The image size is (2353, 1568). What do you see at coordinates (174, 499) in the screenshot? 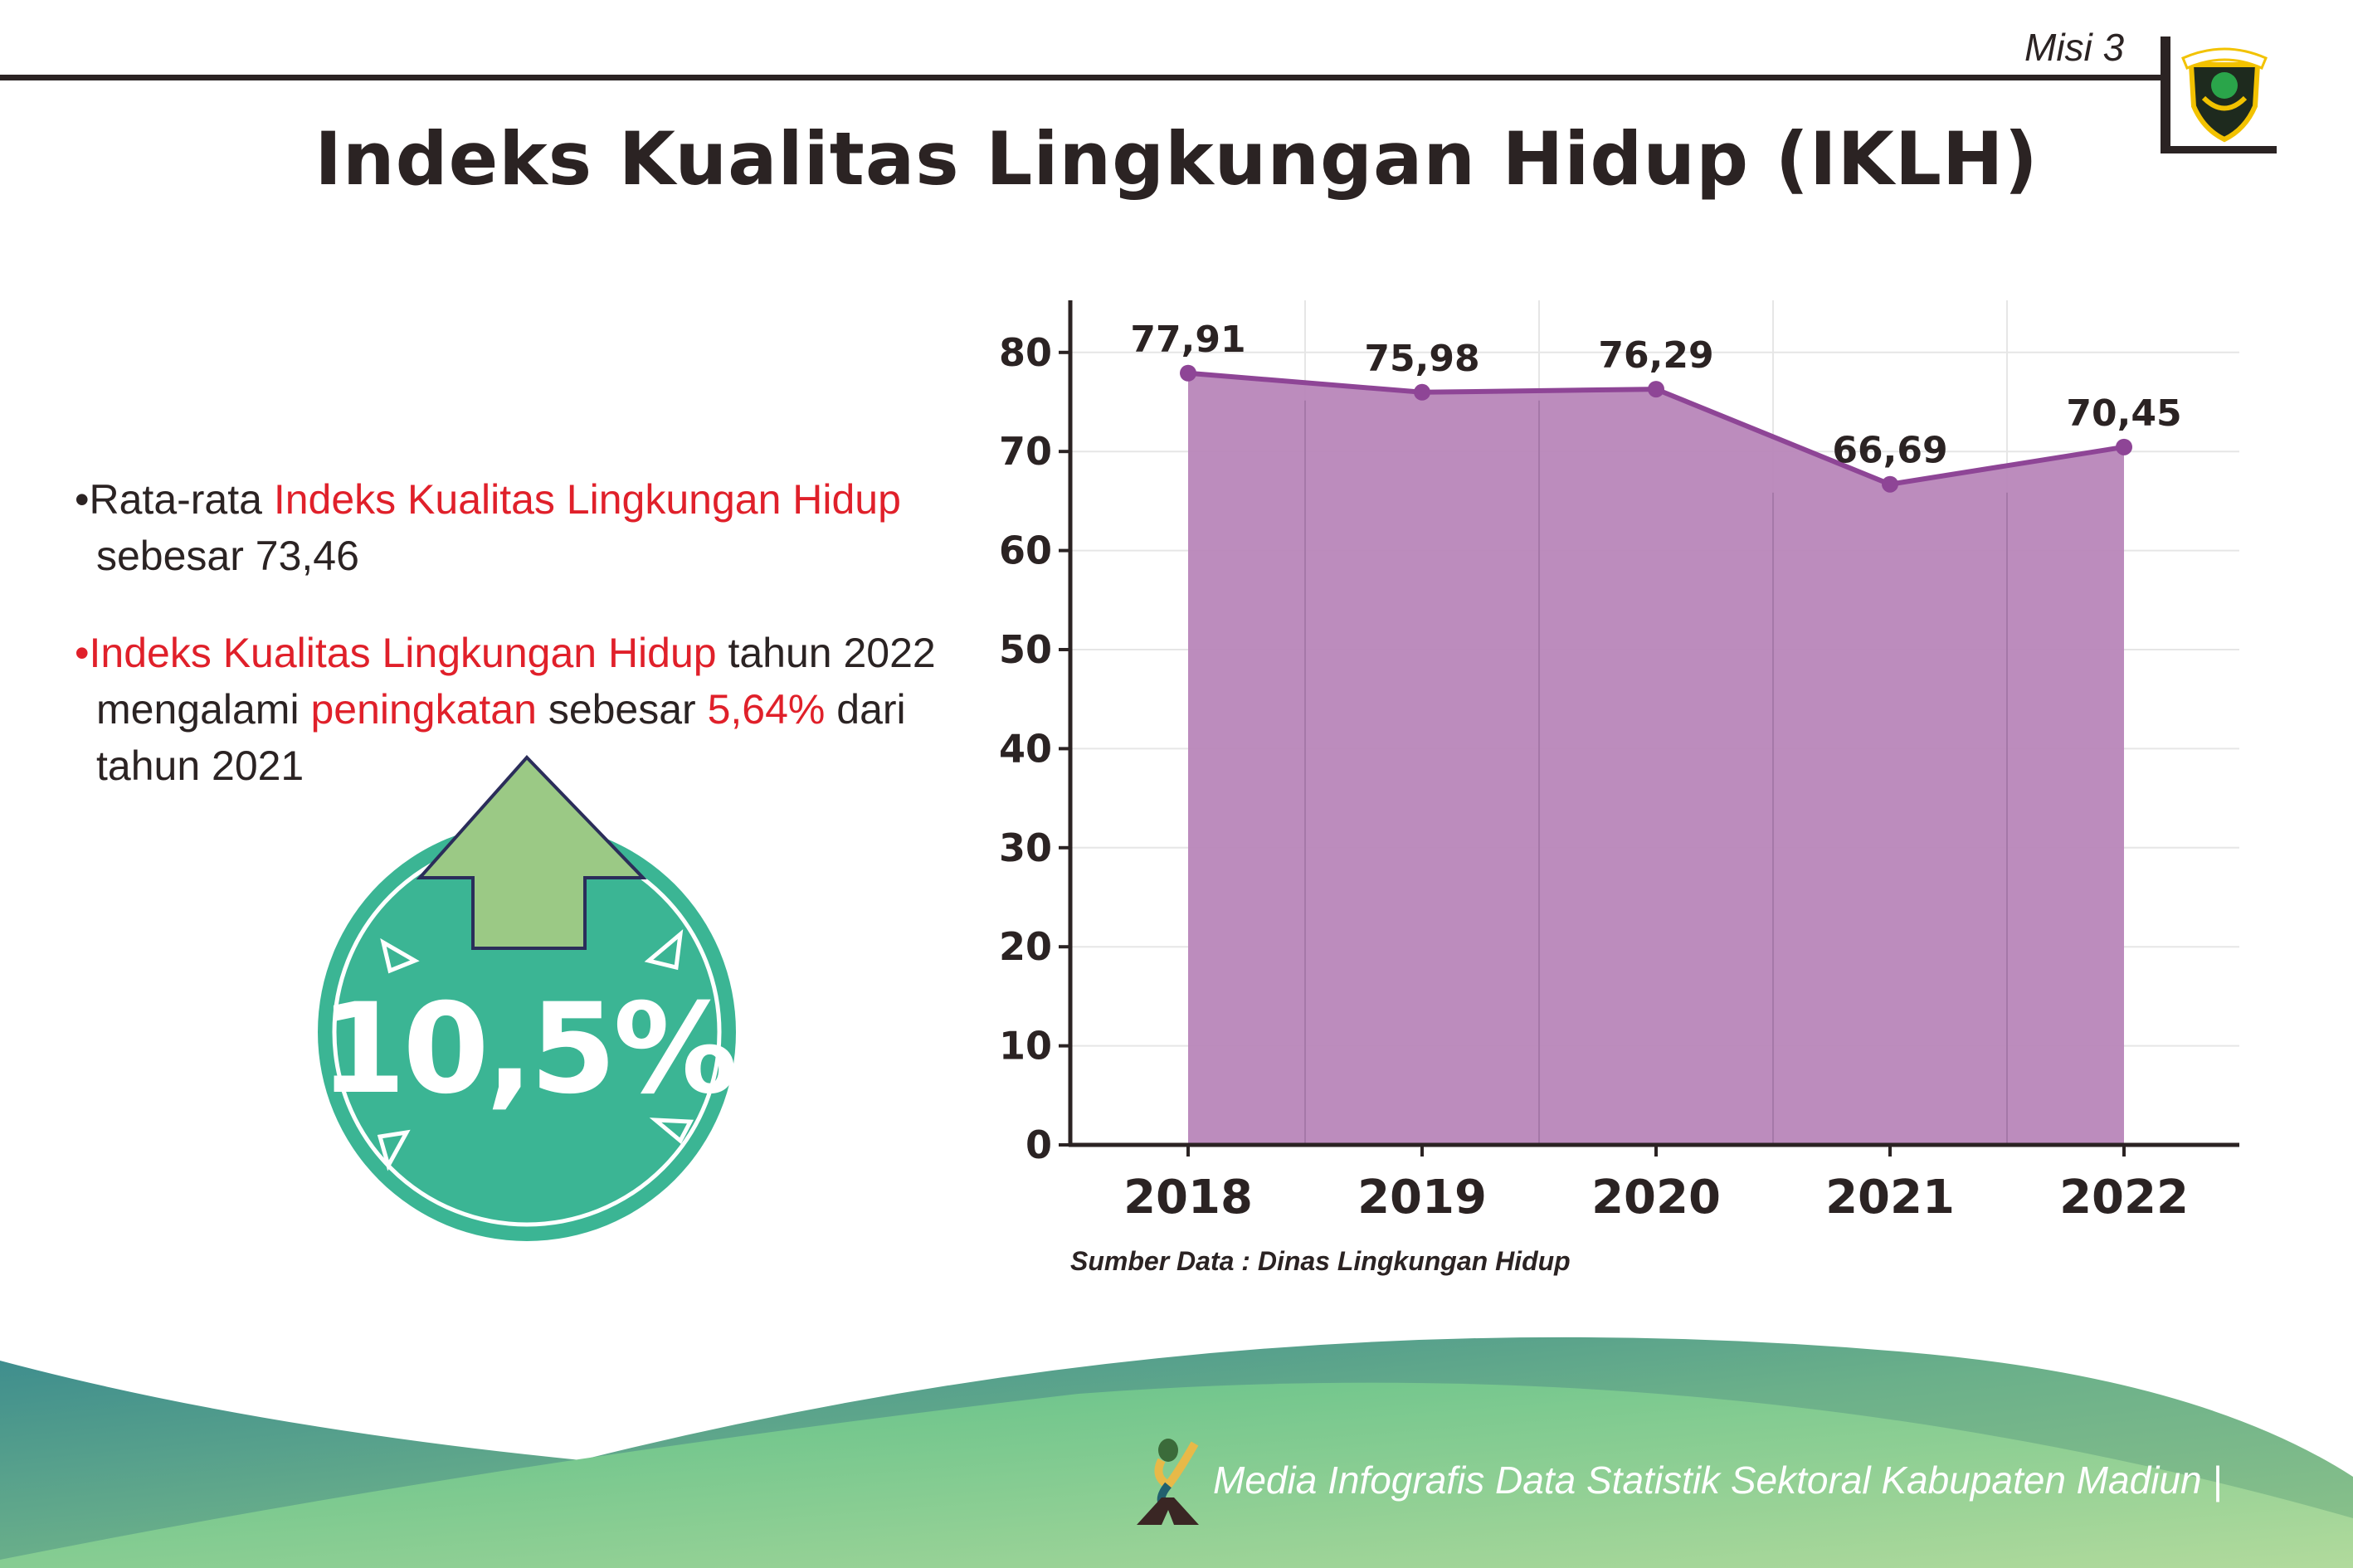
I see `bullet-text: •Rata-rata` at bounding box center [174, 499].